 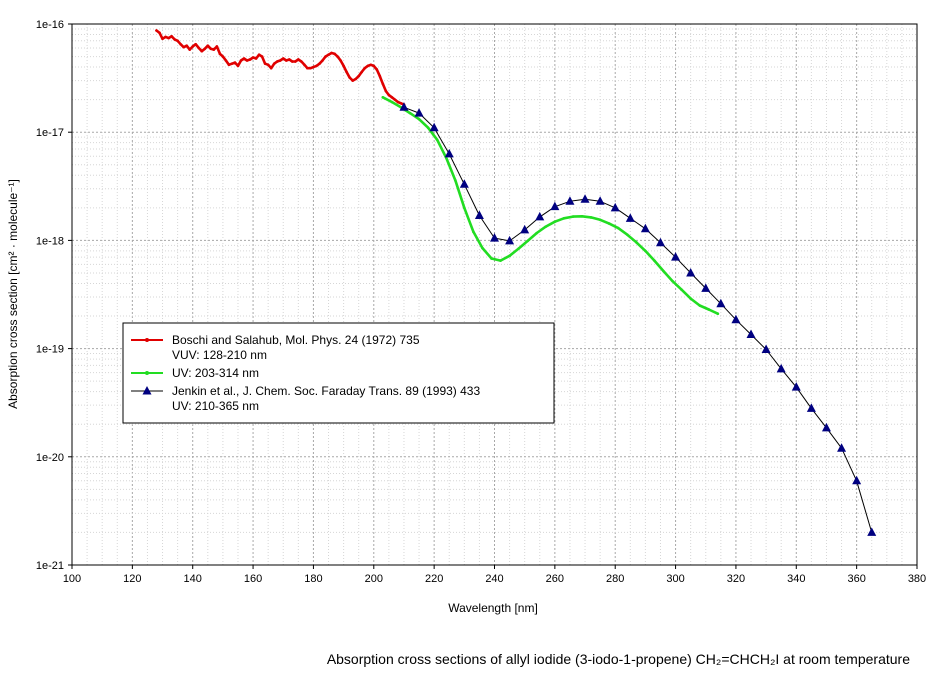 What do you see at coordinates (132, 579) in the screenshot?
I see `x-tick-label: 120` at bounding box center [132, 579].